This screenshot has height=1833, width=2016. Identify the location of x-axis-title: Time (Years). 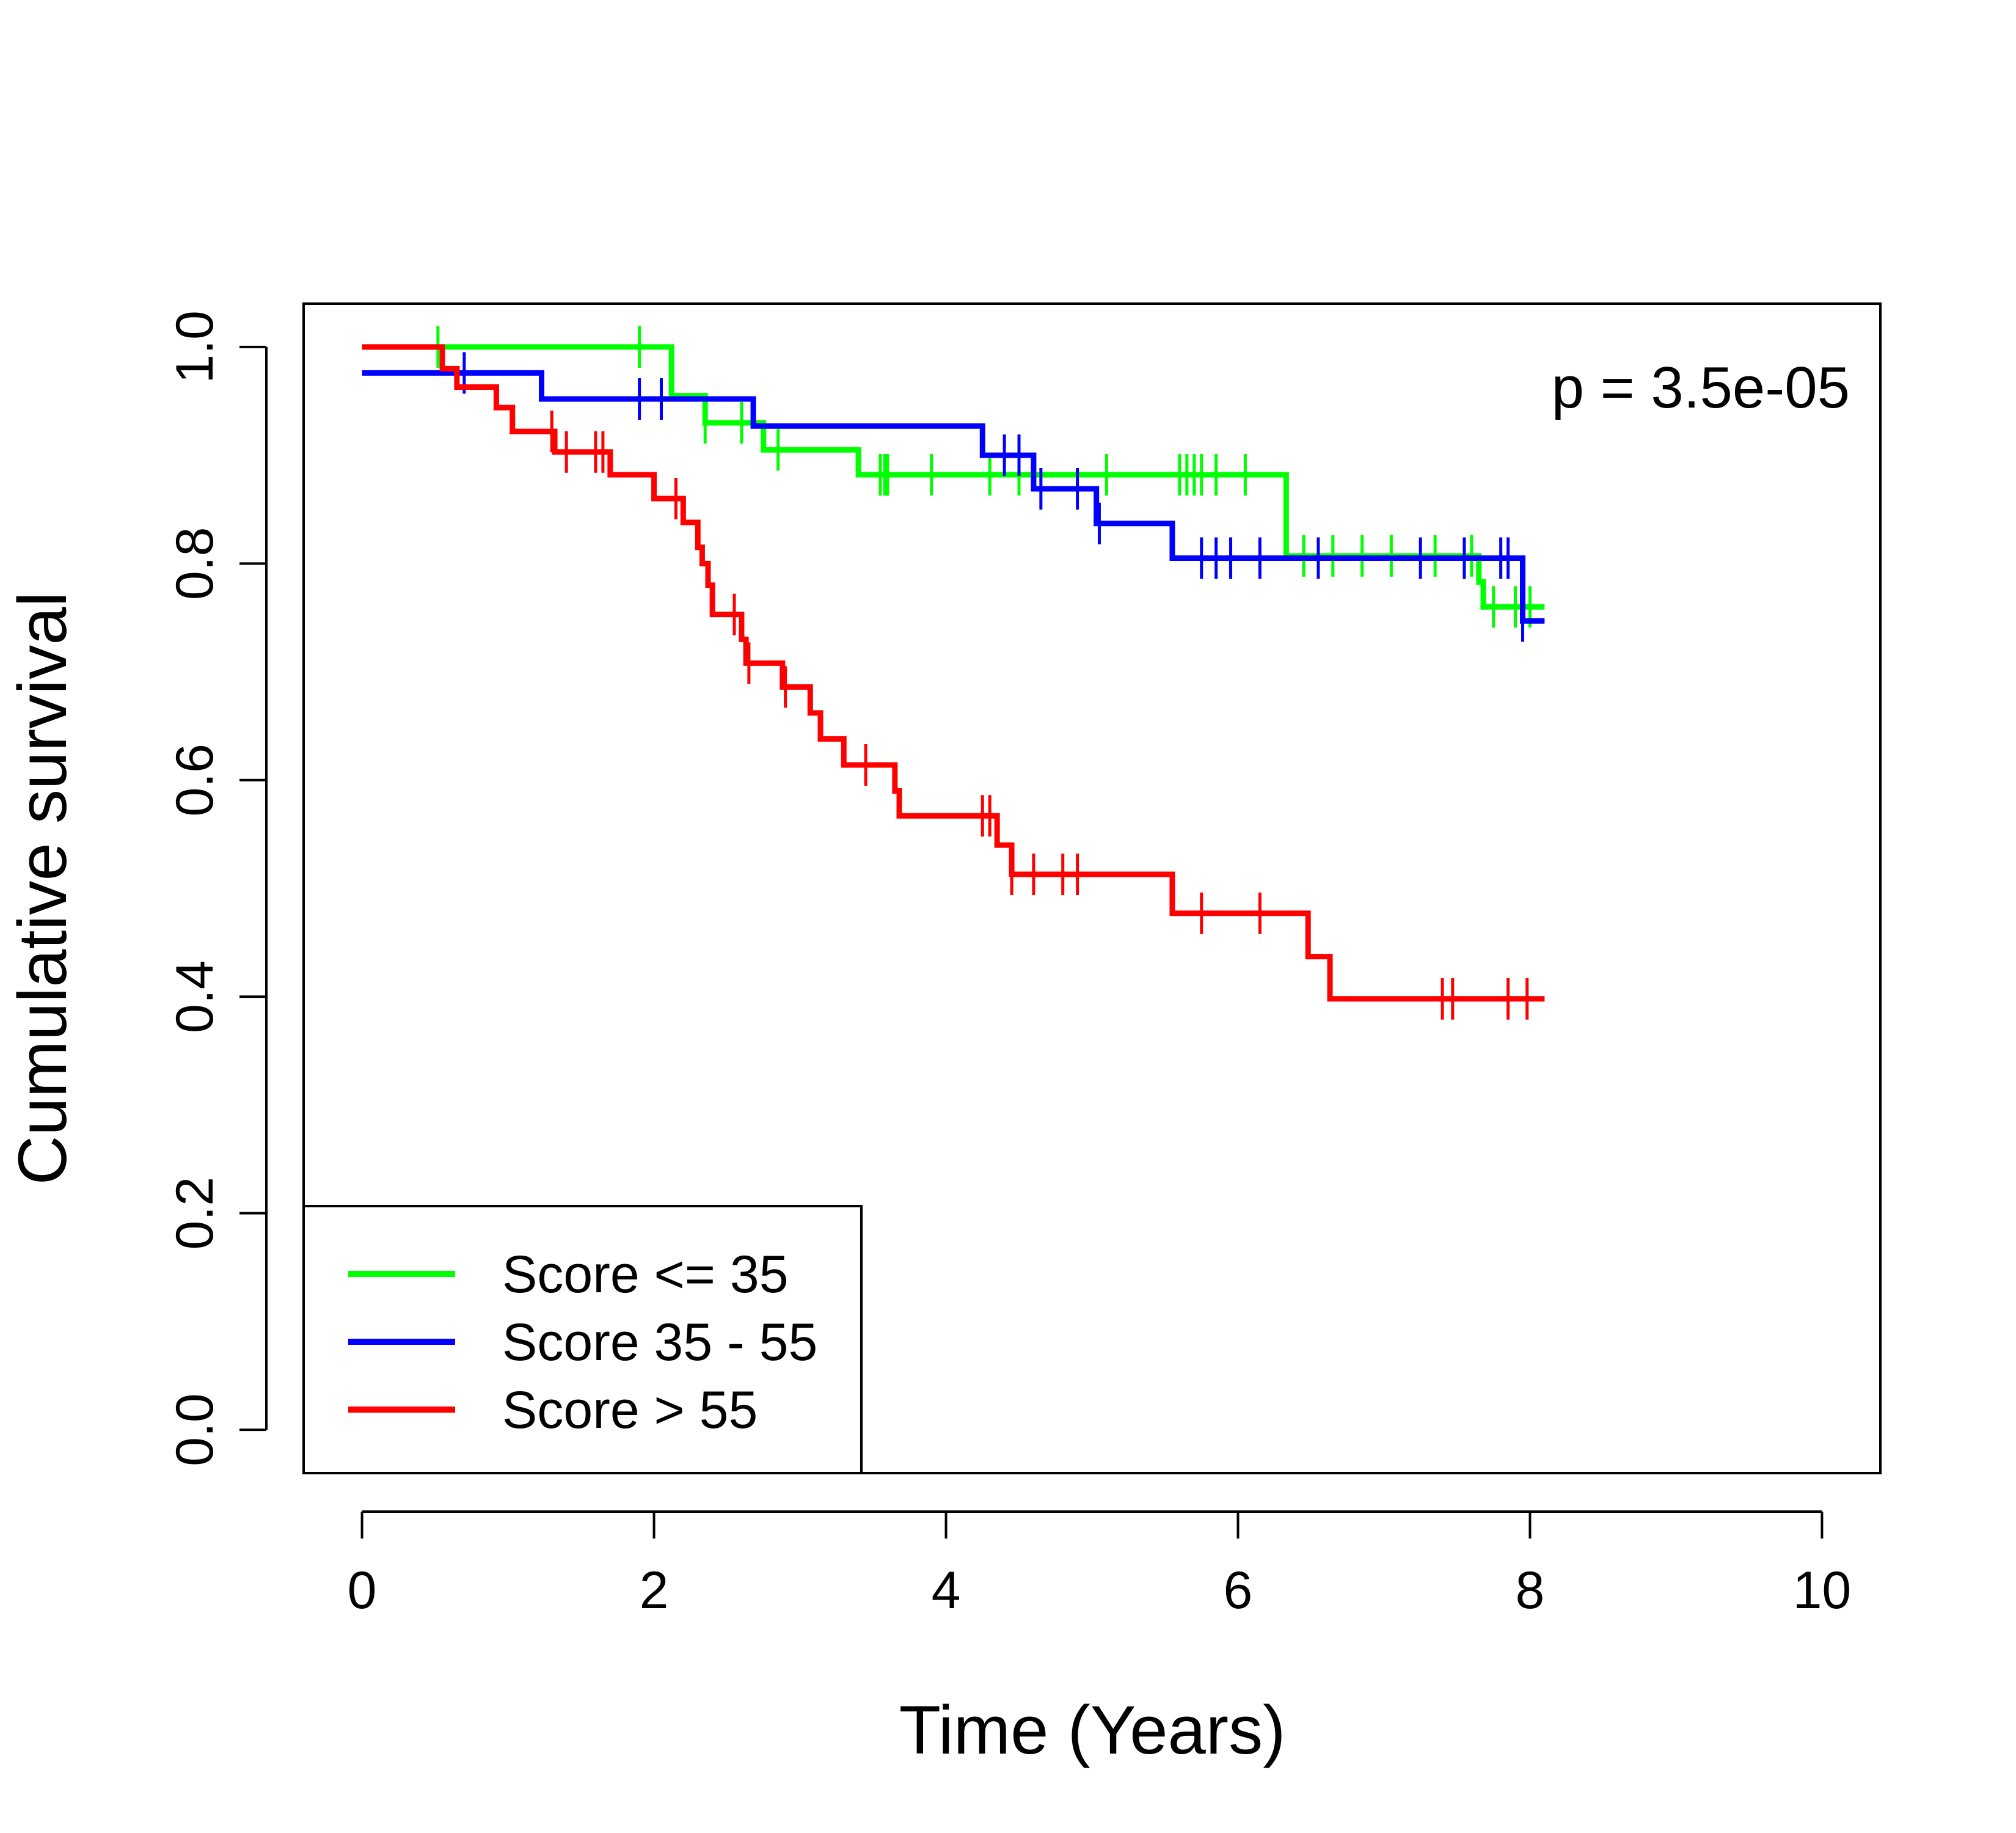
(1092, 1730).